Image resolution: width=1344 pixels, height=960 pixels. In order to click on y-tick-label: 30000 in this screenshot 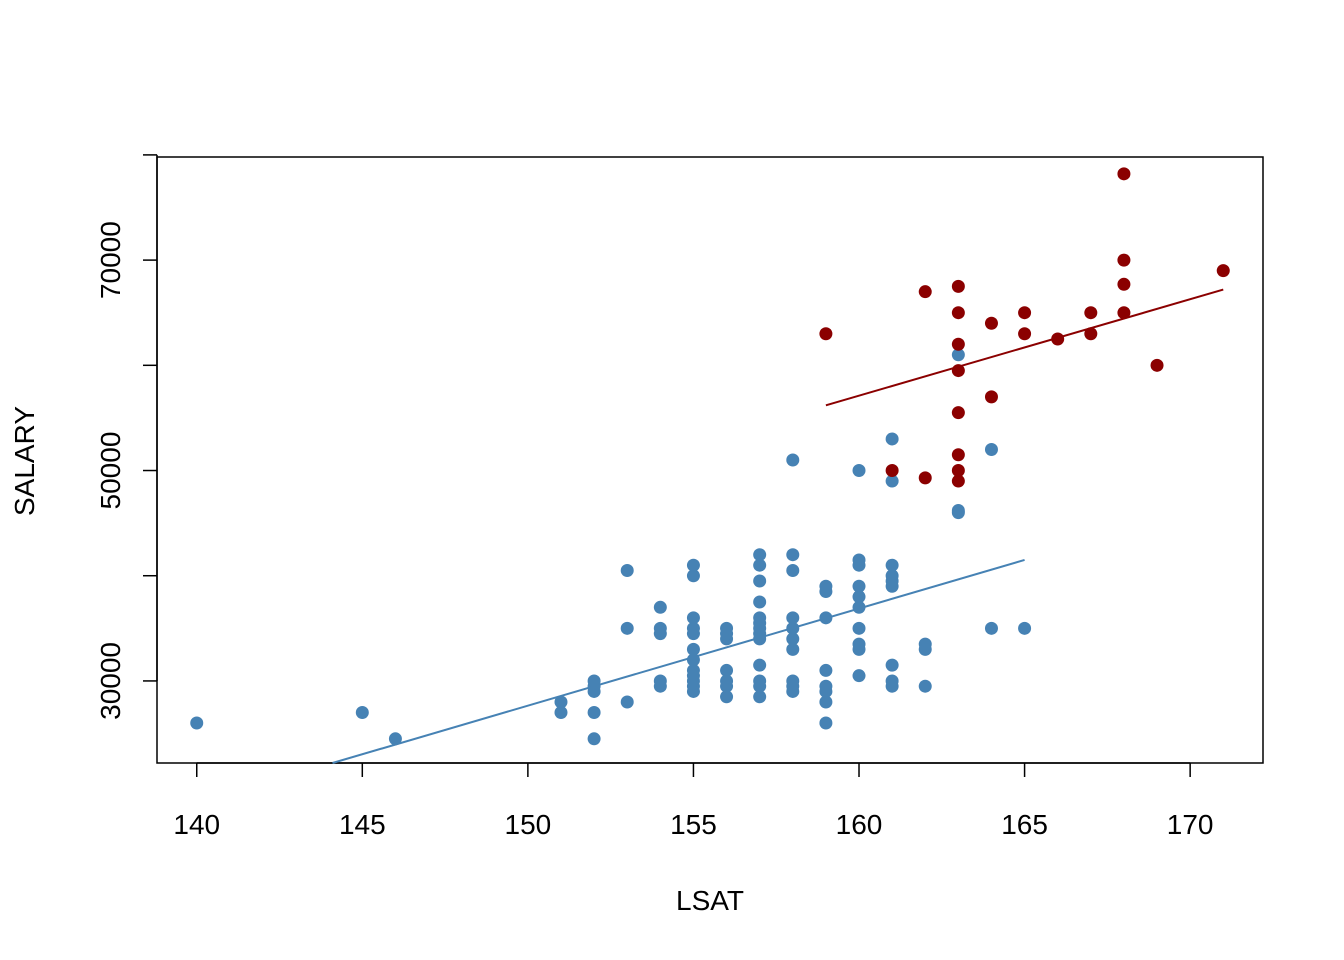, I will do `click(110, 681)`.